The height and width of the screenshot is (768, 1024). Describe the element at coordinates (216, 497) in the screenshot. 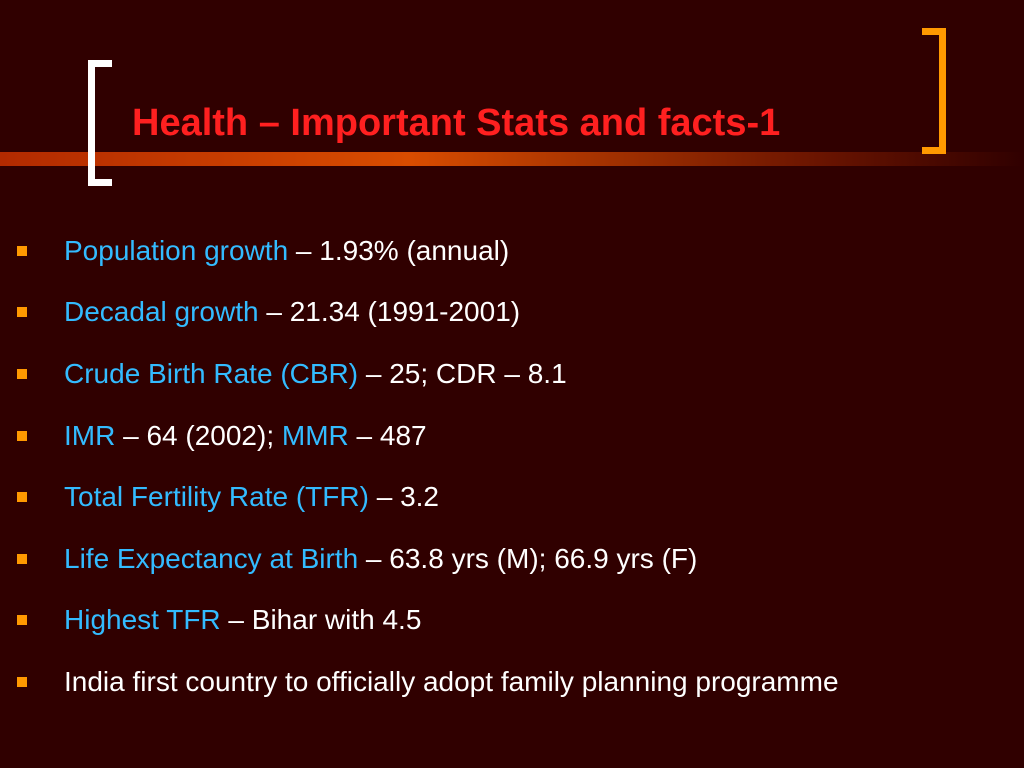

I see `bullet-term: Total Fertility Rate (TFR)` at that location.